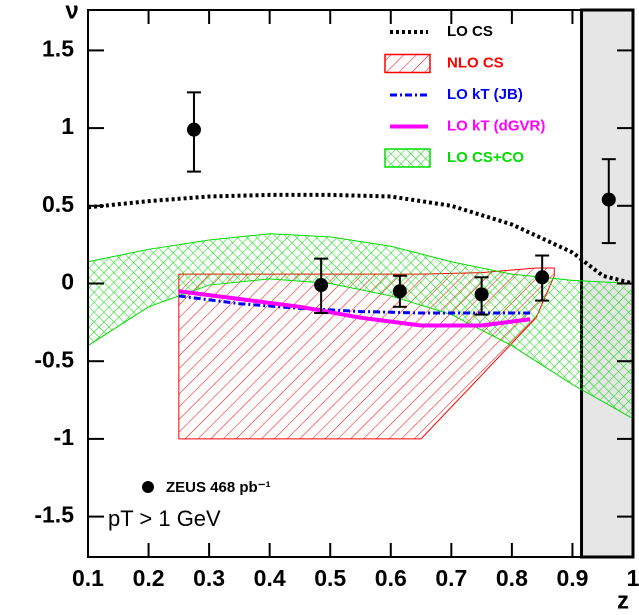  What do you see at coordinates (572, 578) in the screenshot?
I see `x-tick-label: 0.9` at bounding box center [572, 578].